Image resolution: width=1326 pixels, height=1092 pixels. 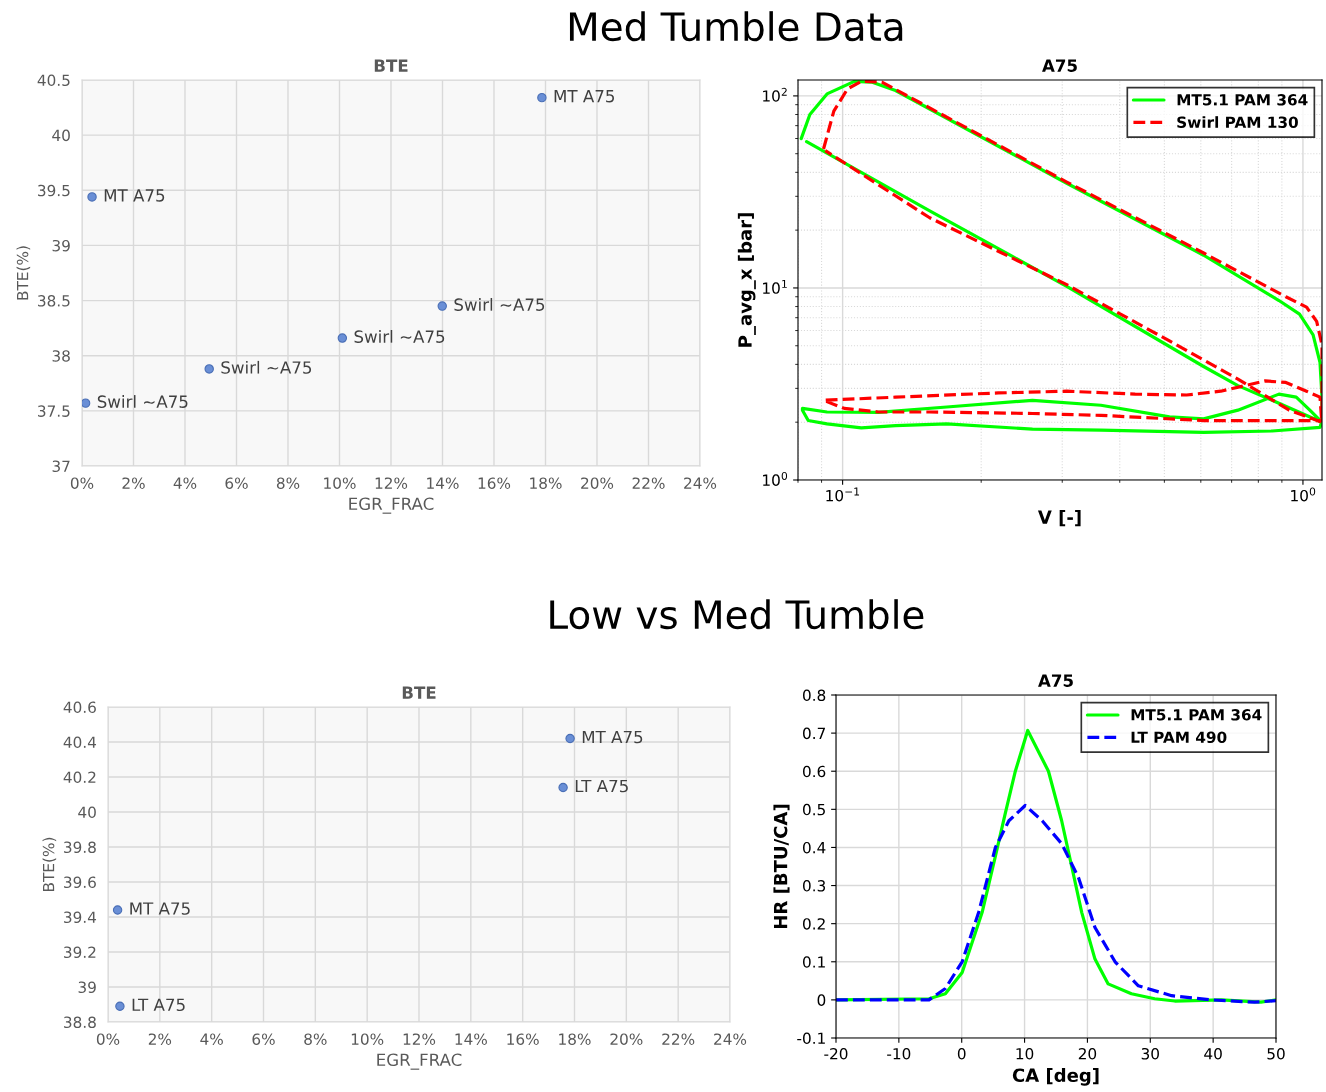 I want to click on y-axis-title: P_avg_x [bar], so click(x=746, y=280).